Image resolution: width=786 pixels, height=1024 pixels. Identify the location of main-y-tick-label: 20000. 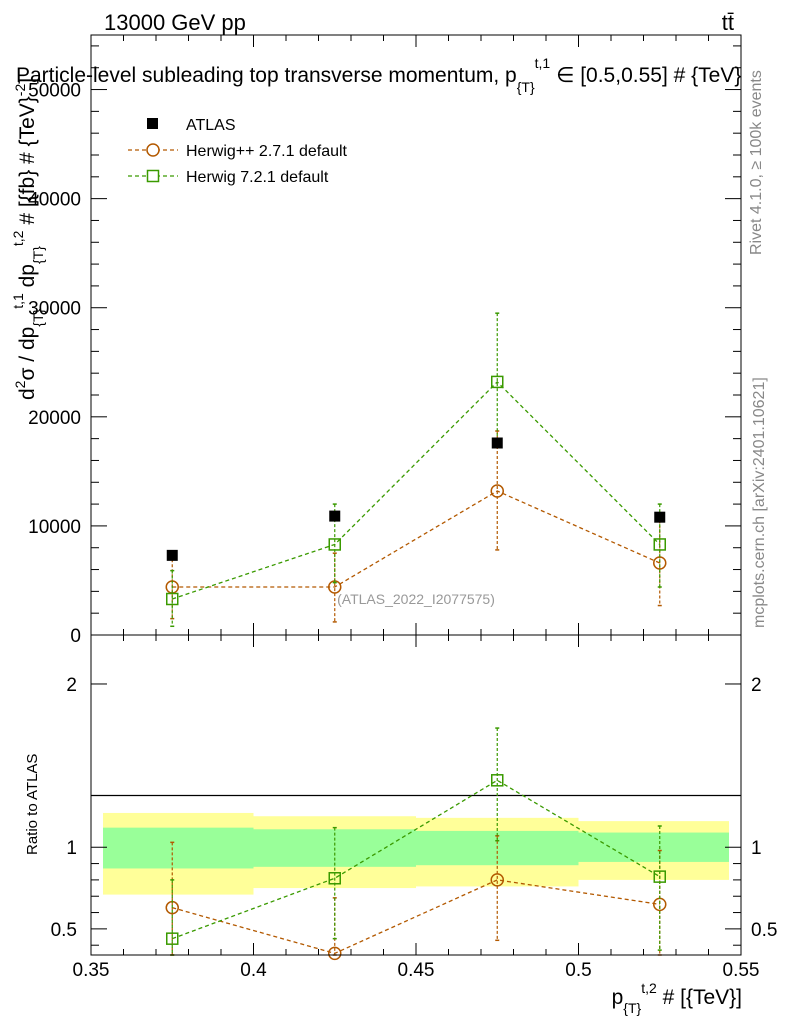
(54, 418).